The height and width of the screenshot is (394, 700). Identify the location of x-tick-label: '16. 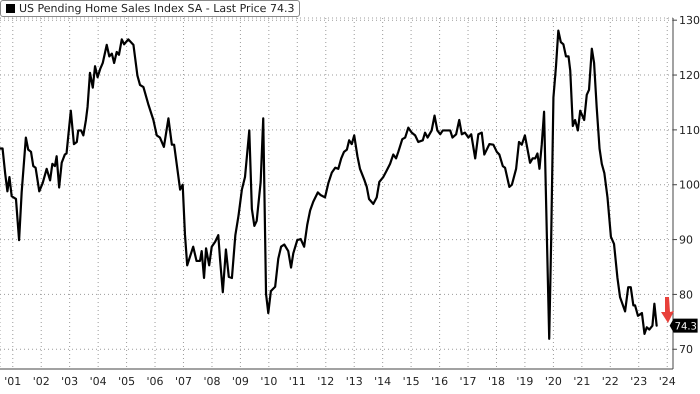
(439, 381).